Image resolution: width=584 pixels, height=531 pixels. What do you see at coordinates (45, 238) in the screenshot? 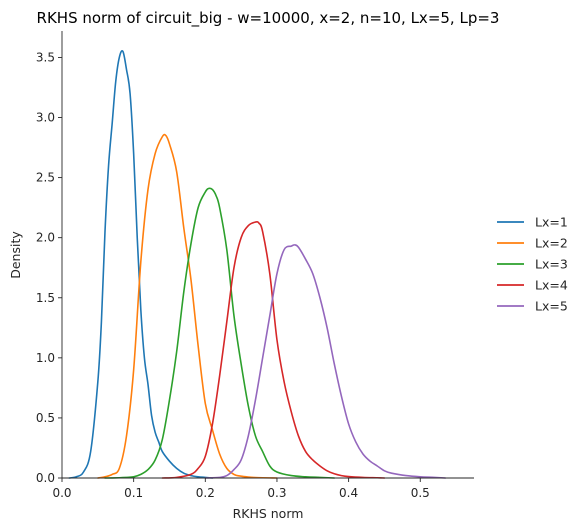
I see `y-tick-label: 2.0` at bounding box center [45, 238].